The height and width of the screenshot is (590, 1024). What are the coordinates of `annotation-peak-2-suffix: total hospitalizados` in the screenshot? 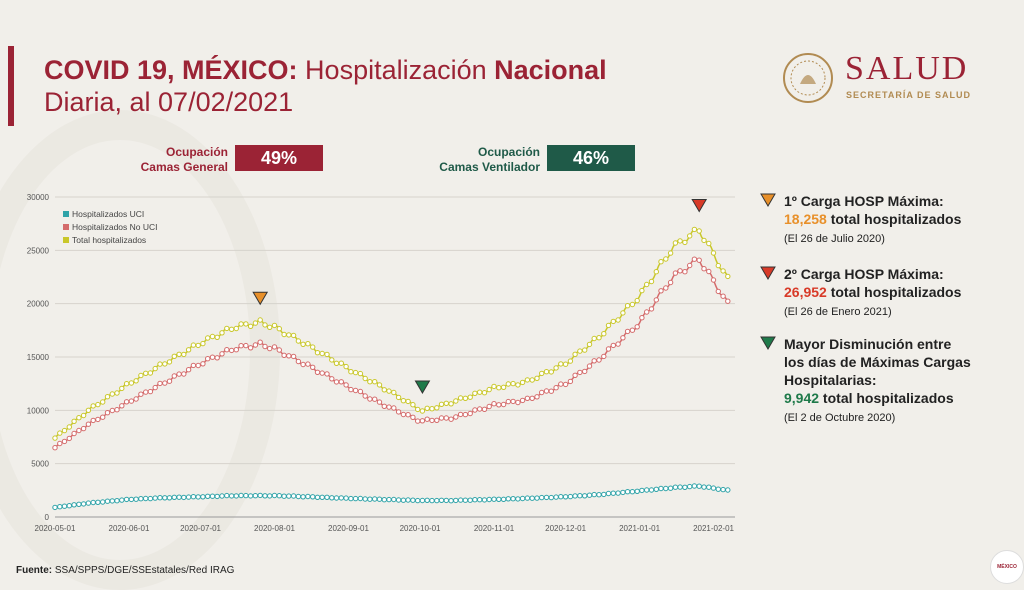 It's located at (894, 292).